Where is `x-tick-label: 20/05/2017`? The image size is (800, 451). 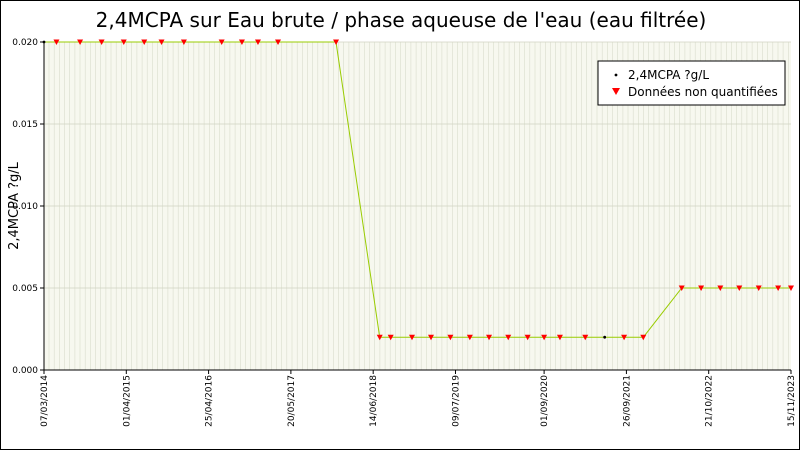 x-tick-label: 20/05/2017 is located at coordinates (292, 401).